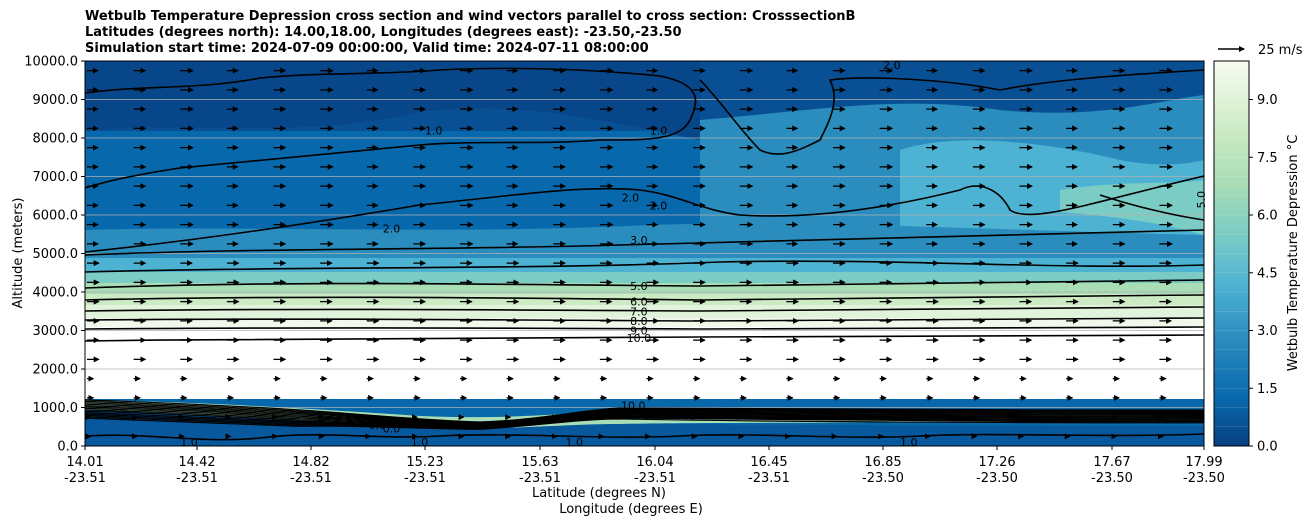  I want to click on contour-2.0, so click(644, 214).